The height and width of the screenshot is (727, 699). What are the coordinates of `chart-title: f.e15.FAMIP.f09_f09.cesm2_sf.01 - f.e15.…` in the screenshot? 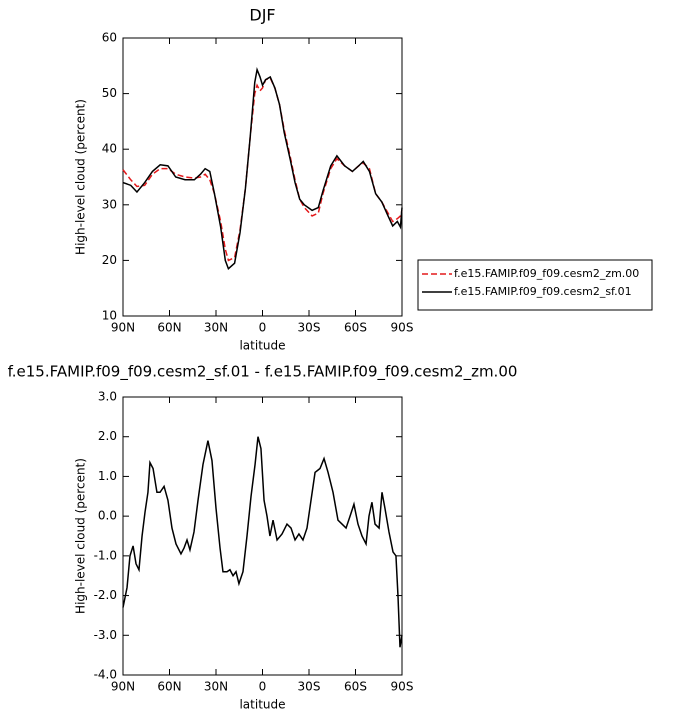 It's located at (263, 372).